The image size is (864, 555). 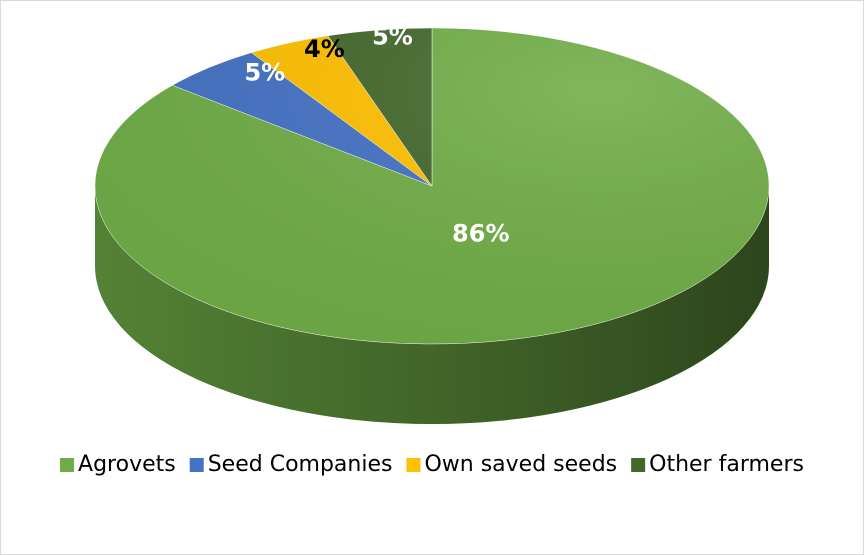 What do you see at coordinates (324, 49) in the screenshot?
I see `value-label: 4%` at bounding box center [324, 49].